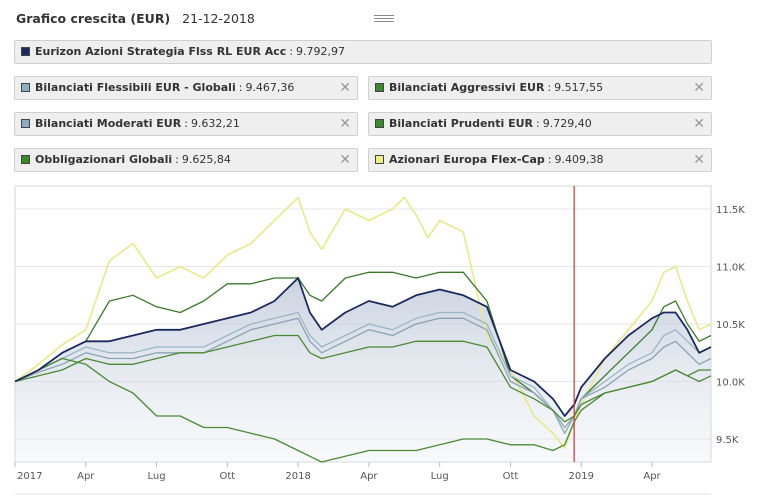 This screenshot has height=500, width=768. Describe the element at coordinates (727, 440) in the screenshot. I see `y-tick-label: 9.5K` at that location.